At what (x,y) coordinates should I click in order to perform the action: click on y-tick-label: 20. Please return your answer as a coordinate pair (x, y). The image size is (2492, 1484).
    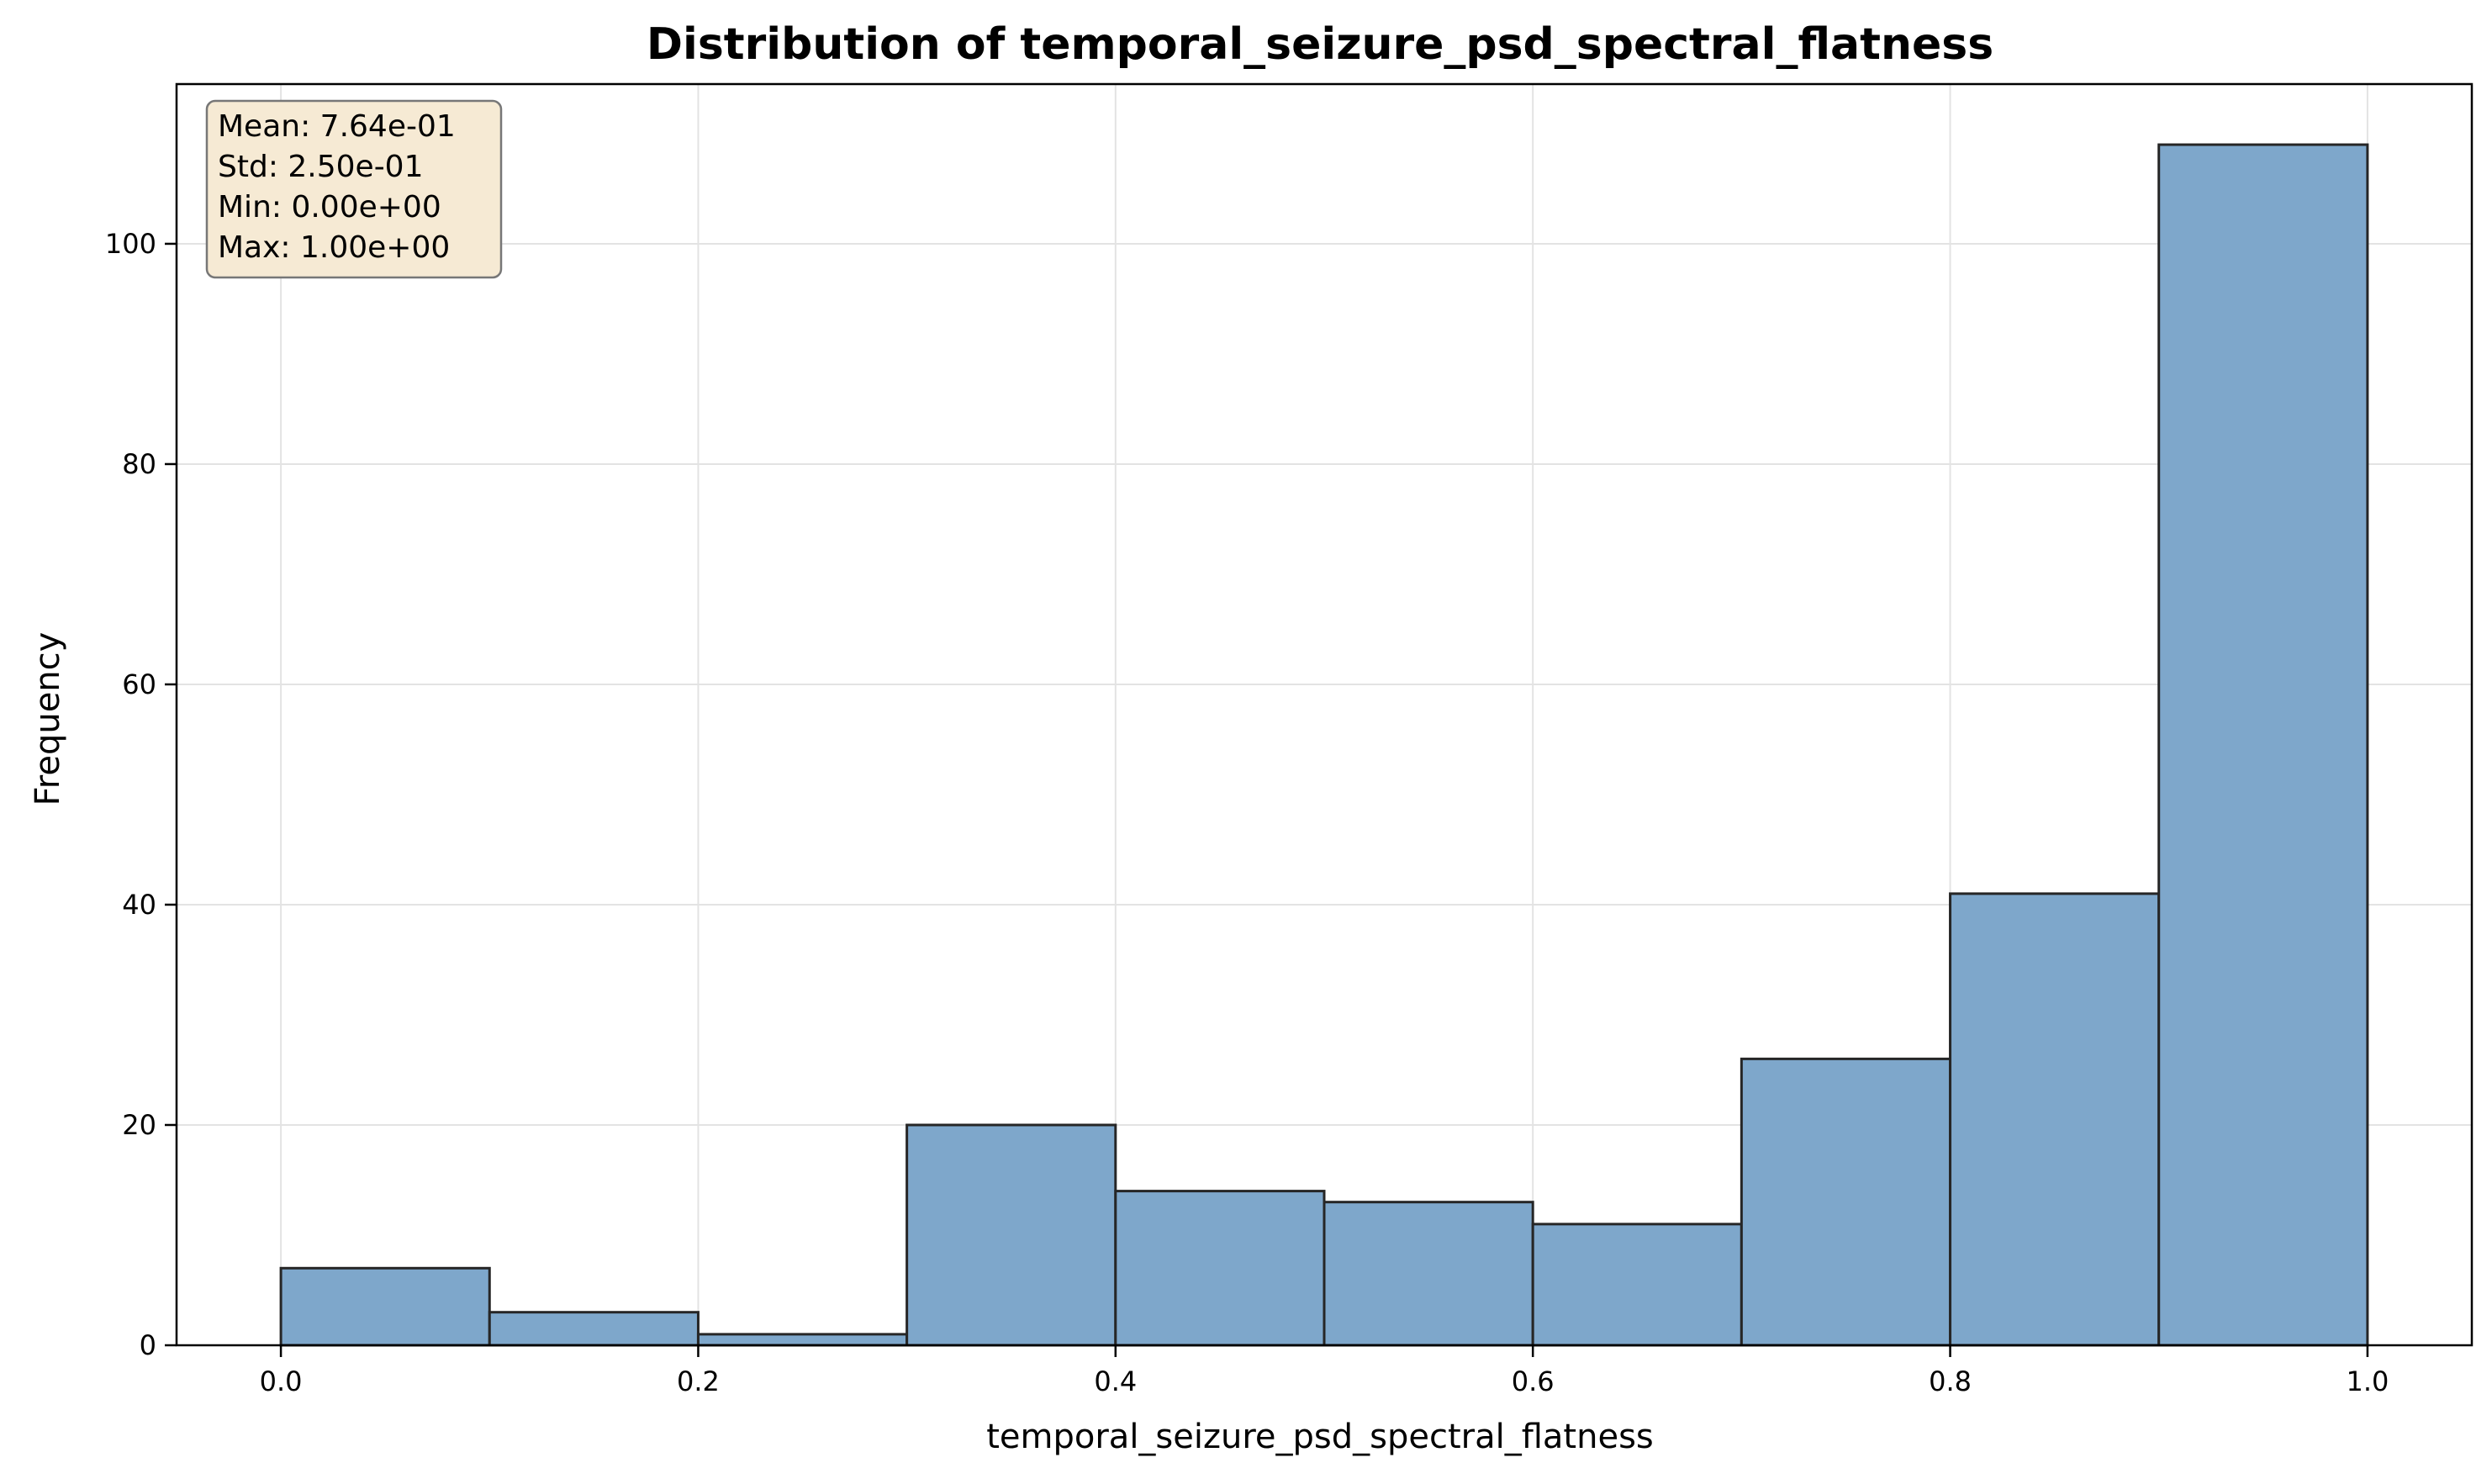
    Looking at the image, I should click on (139, 1125).